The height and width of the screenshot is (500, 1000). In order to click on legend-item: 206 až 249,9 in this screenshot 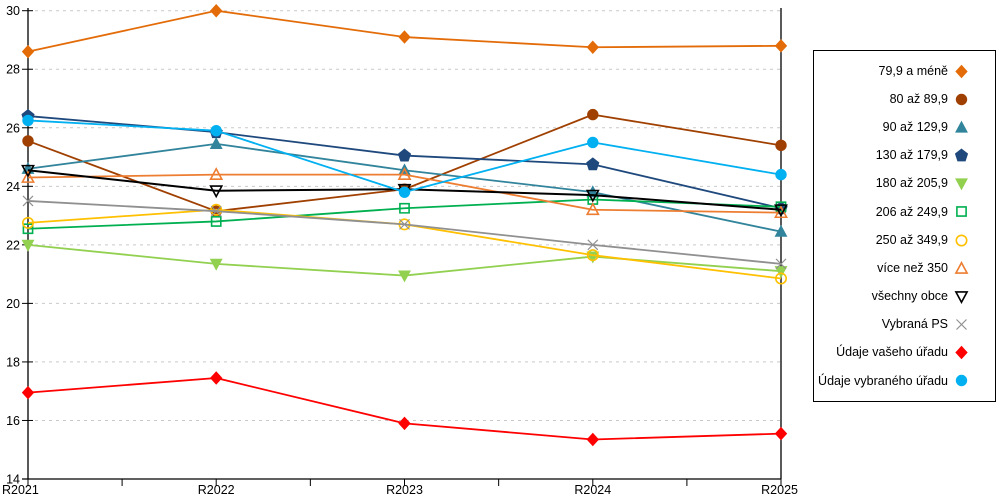, I will do `click(904, 212)`.